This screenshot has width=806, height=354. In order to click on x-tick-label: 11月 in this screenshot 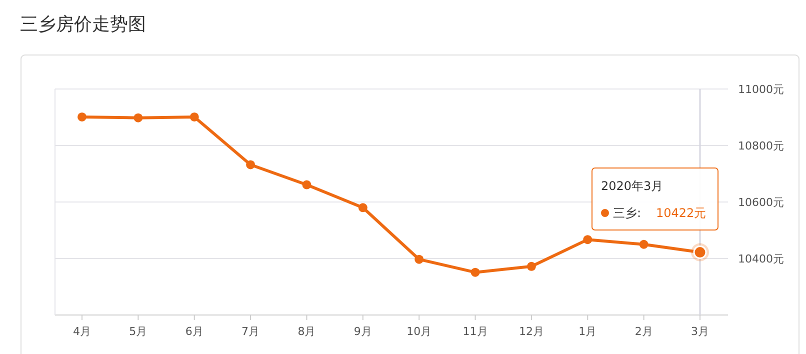, I will do `click(475, 331)`.